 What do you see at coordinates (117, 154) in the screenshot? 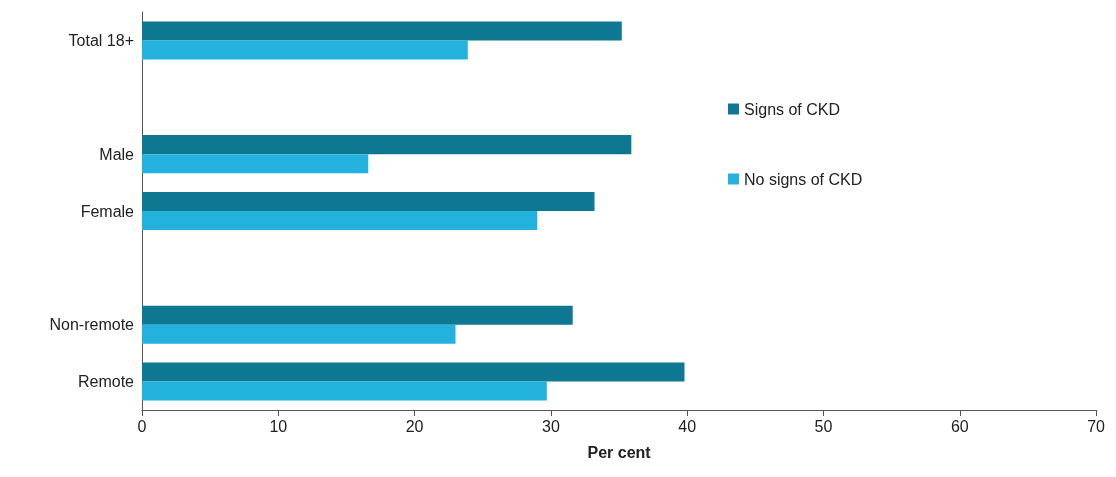
I see `y-tick-label: Male` at bounding box center [117, 154].